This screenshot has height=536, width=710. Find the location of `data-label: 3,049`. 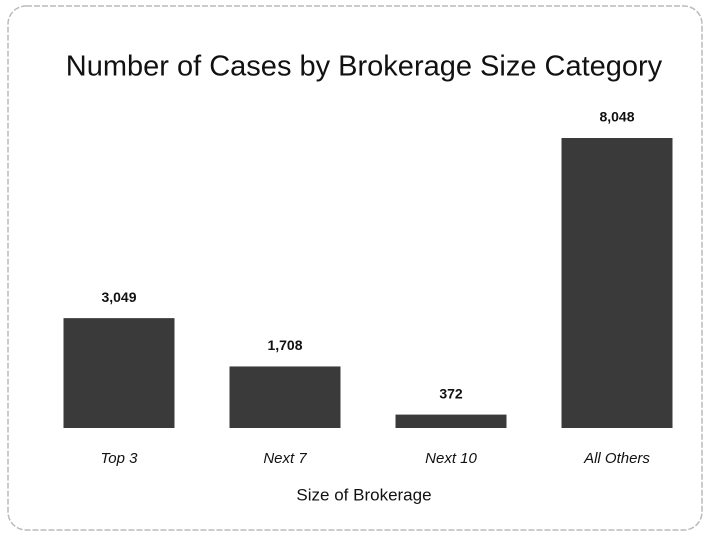

data-label: 3,049 is located at coordinates (118, 297).